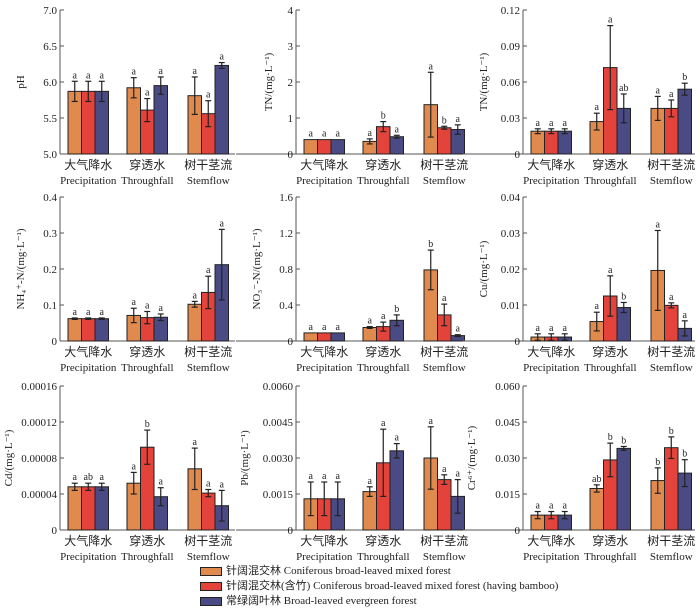 The image size is (700, 611). What do you see at coordinates (50, 155) in the screenshot?
I see `y-tick-label: 5.0` at bounding box center [50, 155].